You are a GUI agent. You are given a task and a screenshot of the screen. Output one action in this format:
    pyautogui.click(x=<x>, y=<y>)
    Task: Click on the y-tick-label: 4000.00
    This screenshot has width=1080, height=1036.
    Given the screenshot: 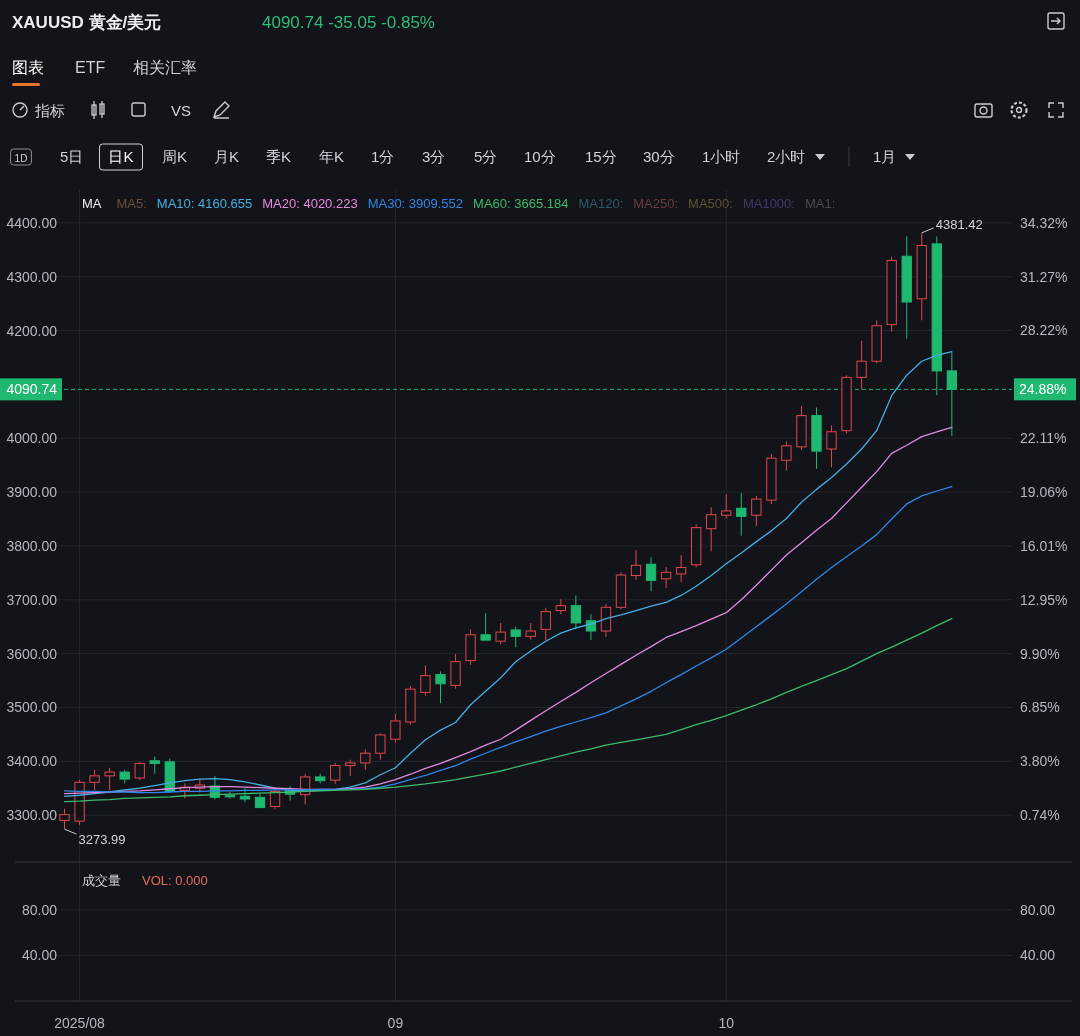 What is the action you would take?
    pyautogui.click(x=32, y=438)
    